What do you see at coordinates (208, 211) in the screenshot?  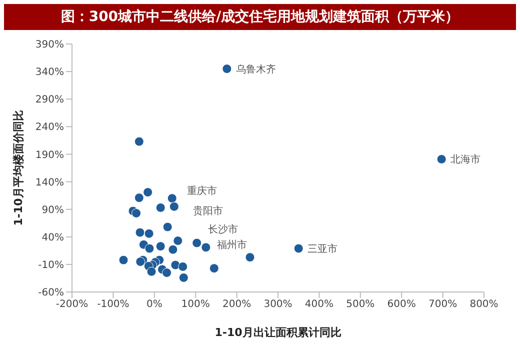 I see `annotation: 贵阳市` at bounding box center [208, 211].